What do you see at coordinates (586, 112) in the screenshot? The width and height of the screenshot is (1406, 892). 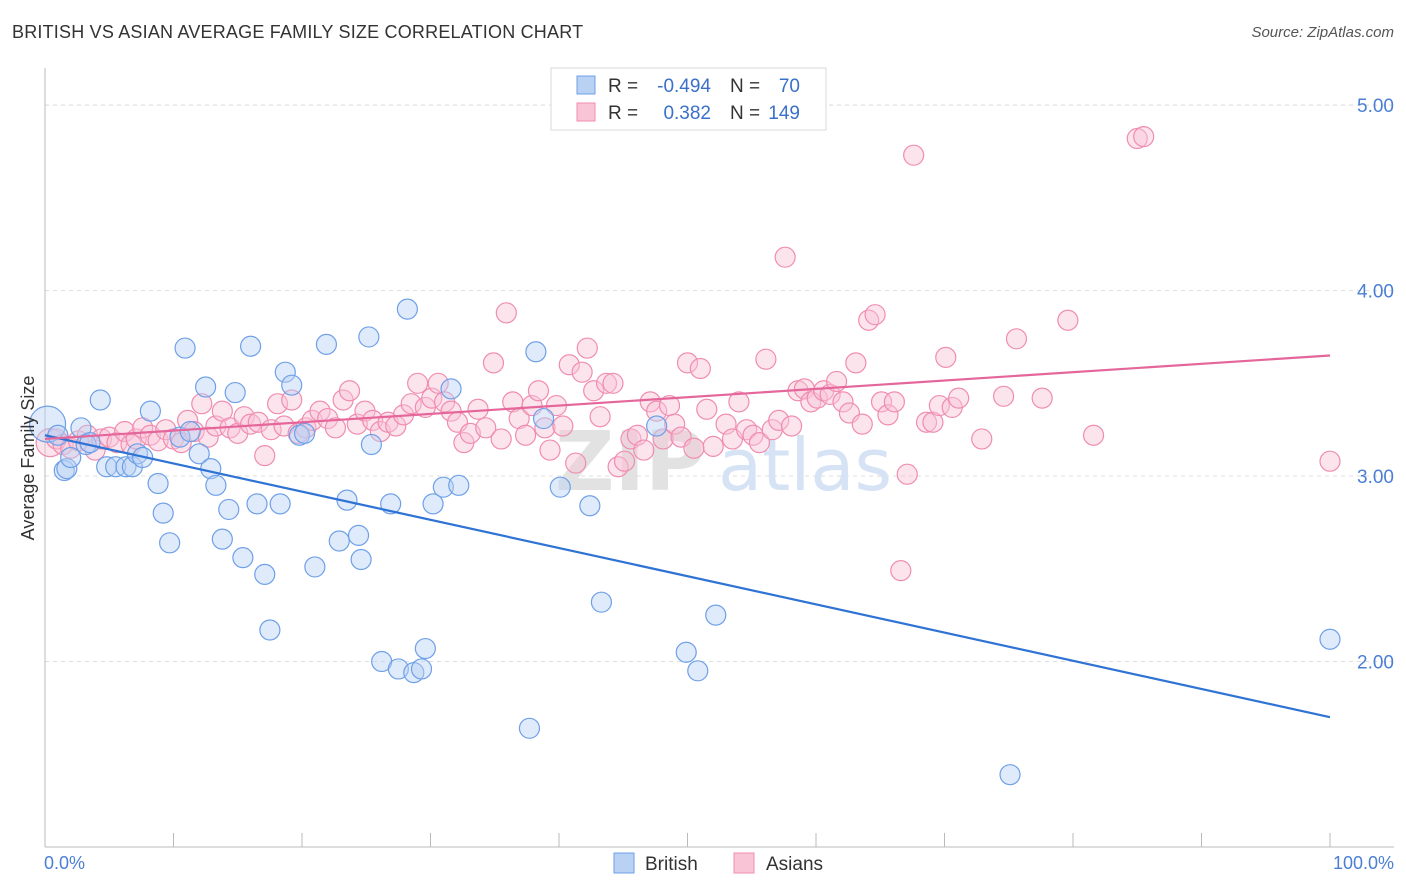 I see `legend-swatch-asians` at bounding box center [586, 112].